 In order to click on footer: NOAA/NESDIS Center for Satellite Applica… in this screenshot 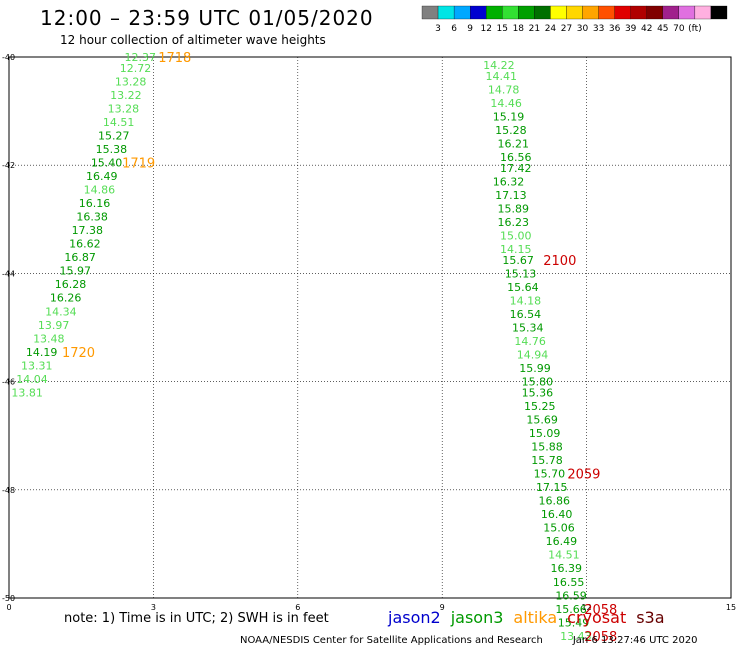, I will do `click(484, 640)`.